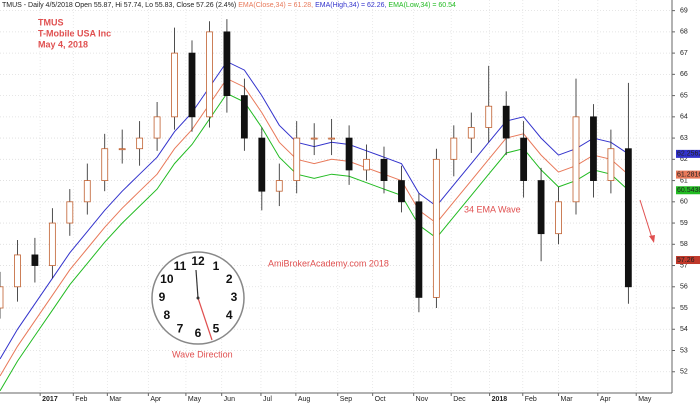 The width and height of the screenshot is (700, 408). Describe the element at coordinates (198, 333) in the screenshot. I see `clock-number: 6` at that location.